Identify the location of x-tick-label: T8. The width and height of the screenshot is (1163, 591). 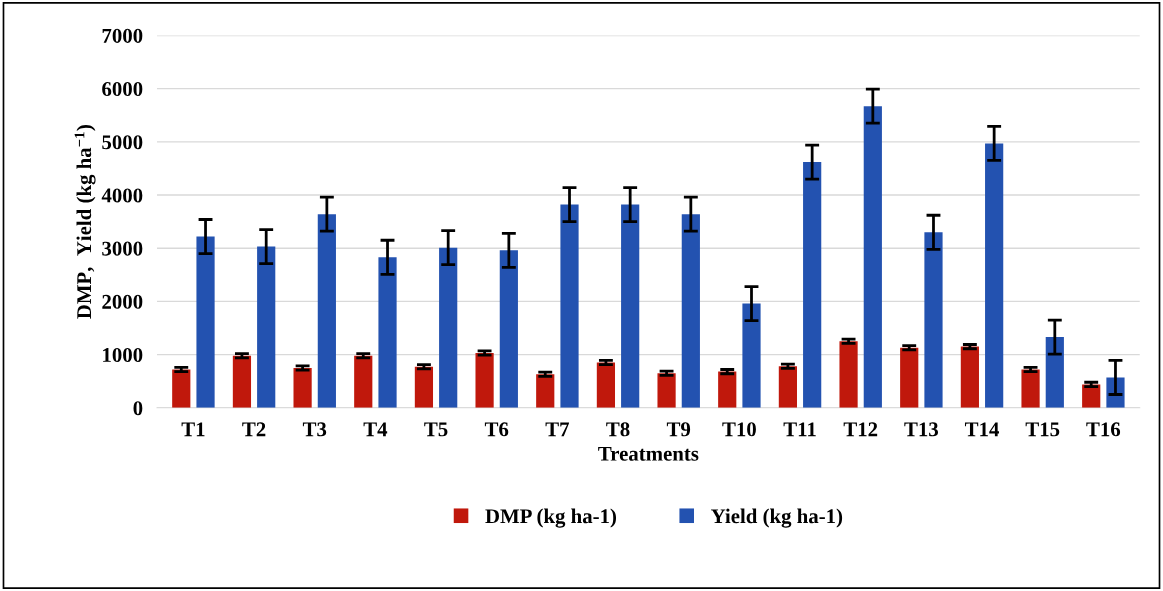
(618, 429).